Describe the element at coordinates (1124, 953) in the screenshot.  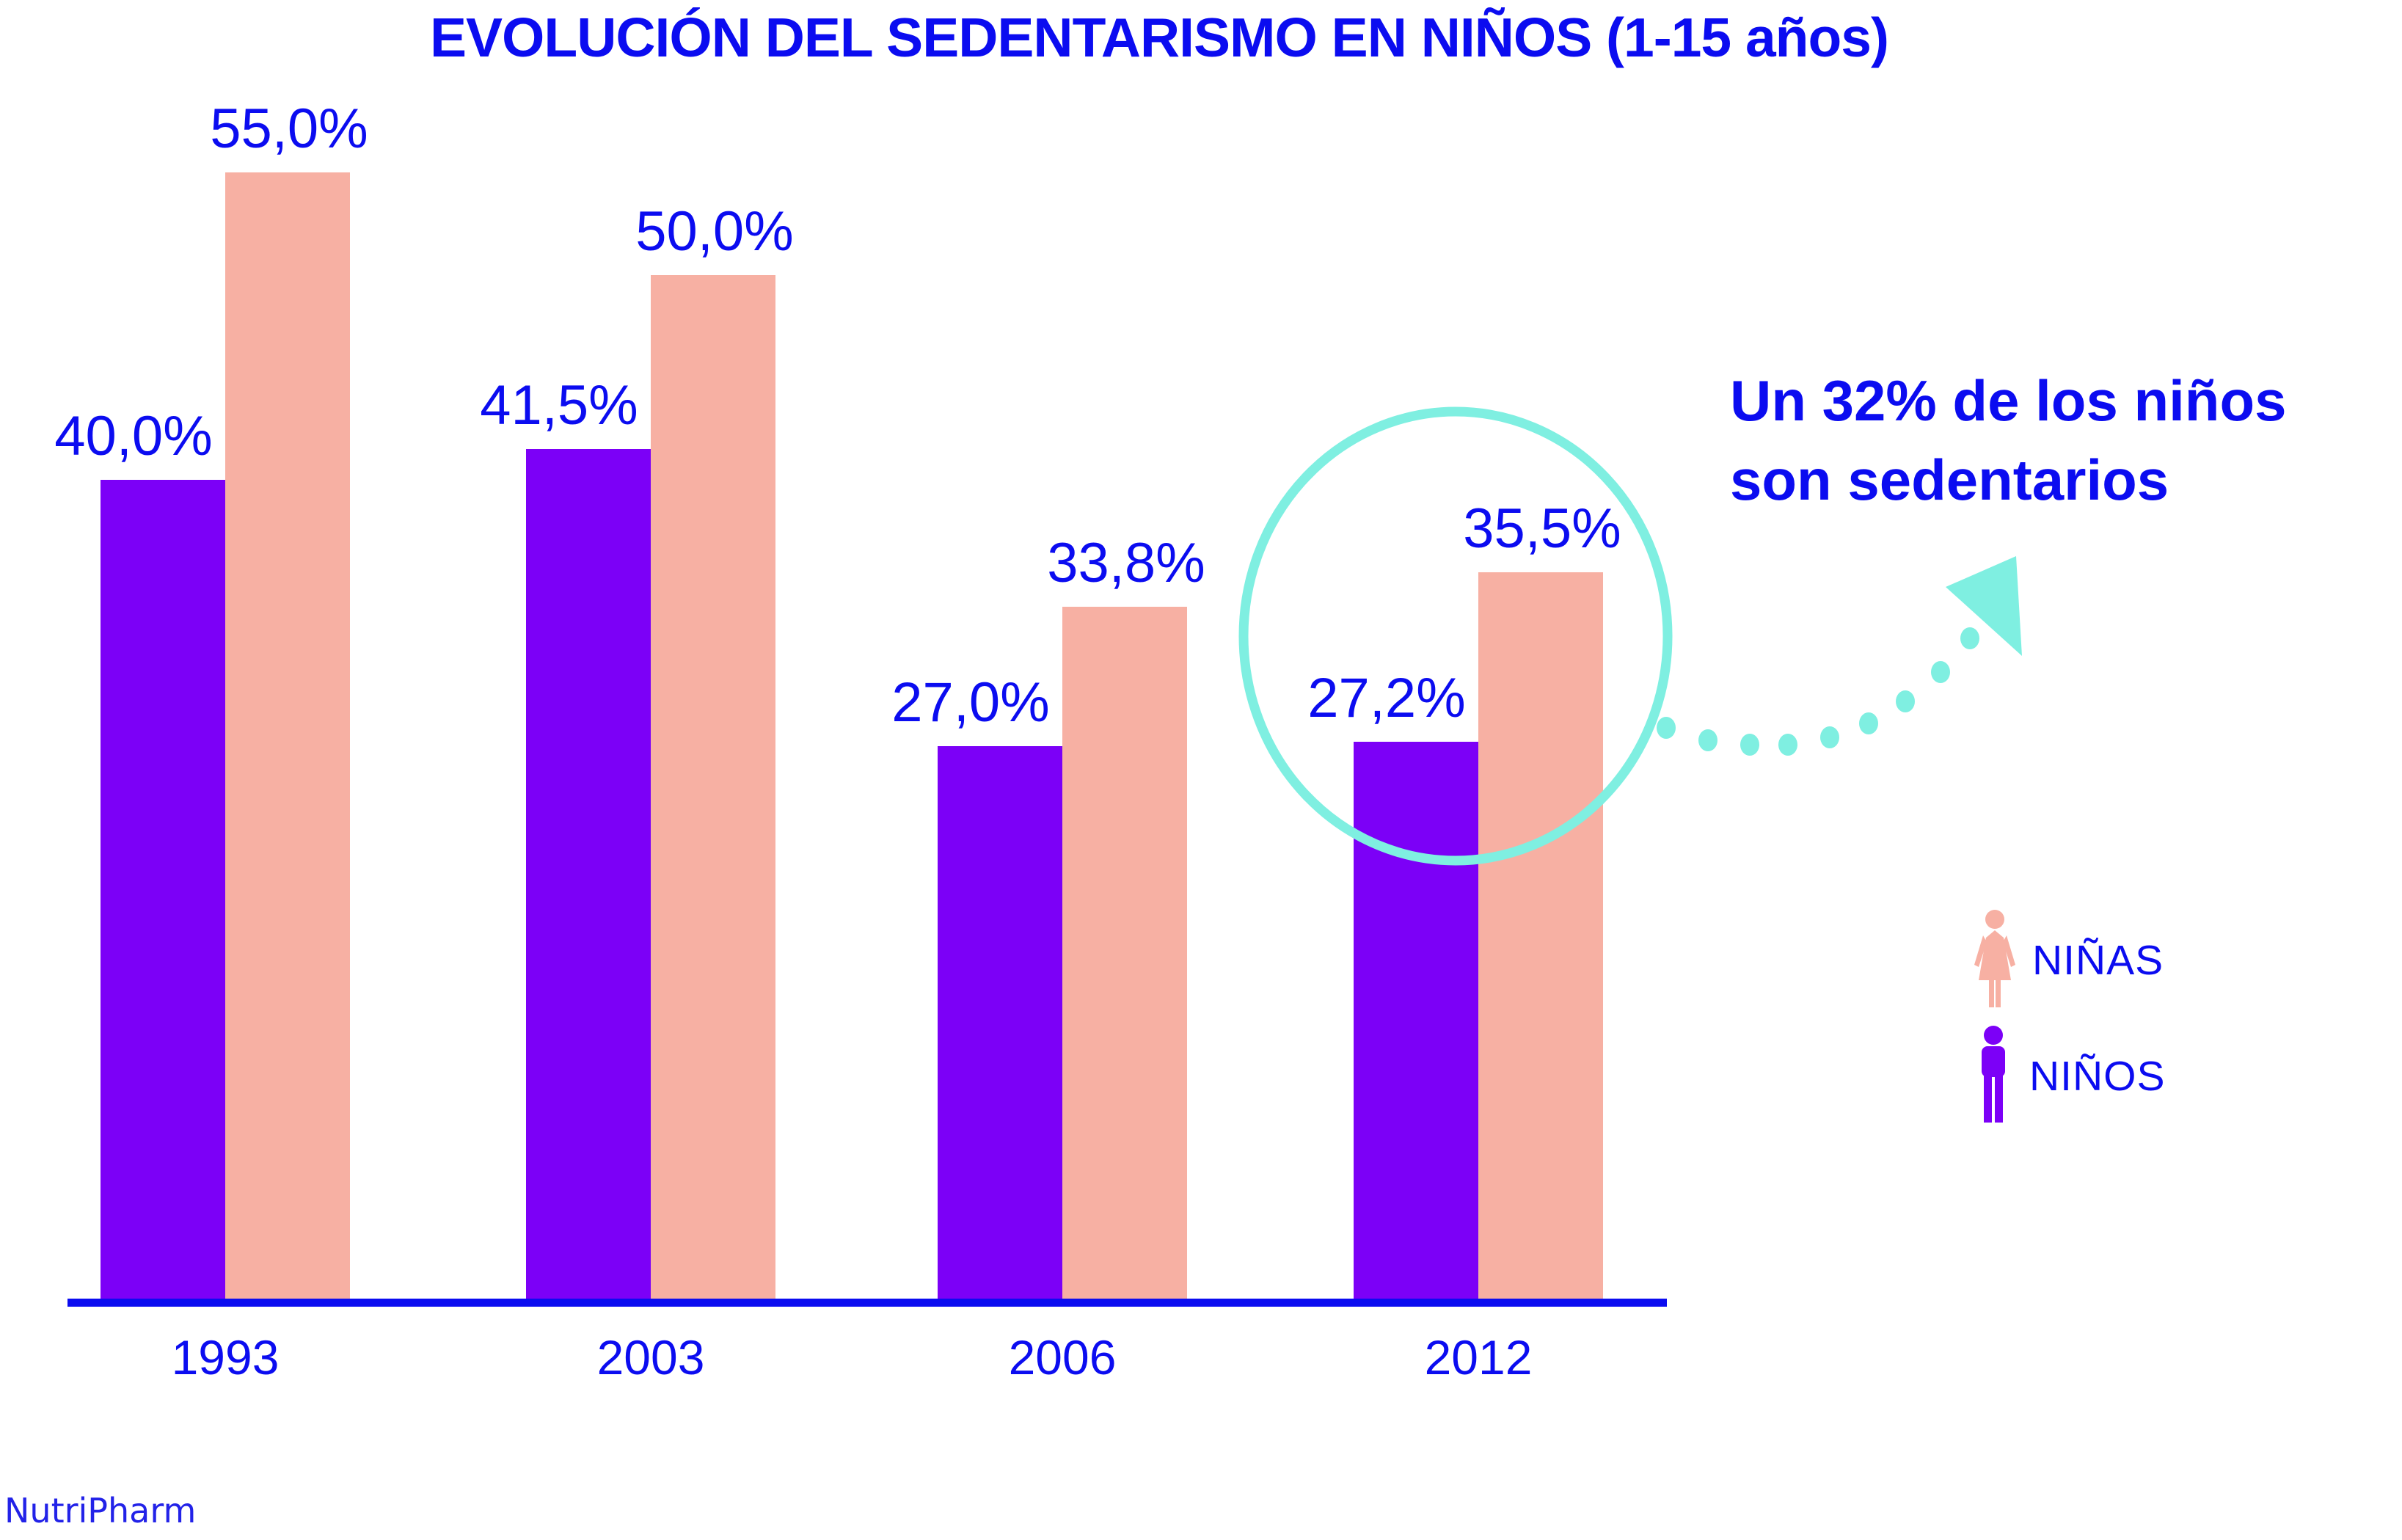
I see `bar-niñas-2006` at that location.